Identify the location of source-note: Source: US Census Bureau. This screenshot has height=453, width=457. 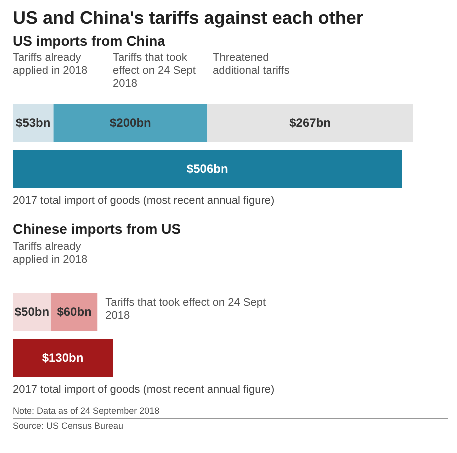
(68, 426).